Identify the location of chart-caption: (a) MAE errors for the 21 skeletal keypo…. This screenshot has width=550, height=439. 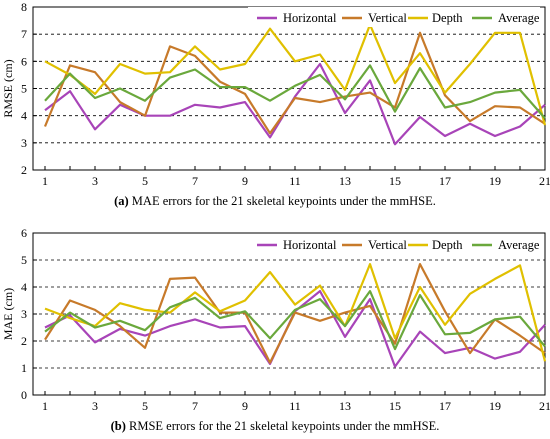
(275, 201).